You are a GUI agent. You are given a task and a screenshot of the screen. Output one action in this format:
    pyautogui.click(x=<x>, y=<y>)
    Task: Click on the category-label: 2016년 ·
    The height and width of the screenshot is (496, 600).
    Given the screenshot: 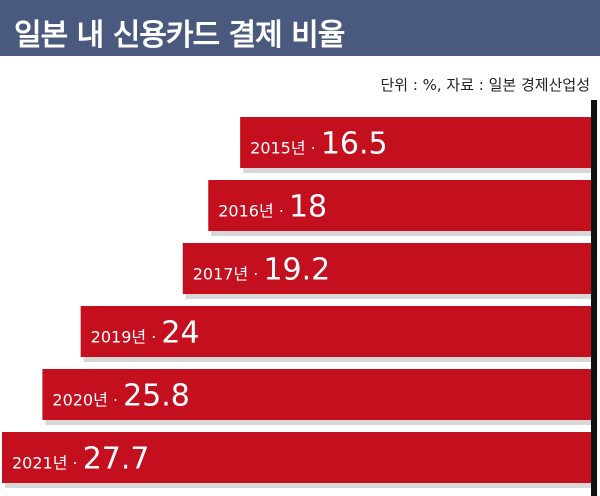 What is the action you would take?
    pyautogui.click(x=253, y=211)
    